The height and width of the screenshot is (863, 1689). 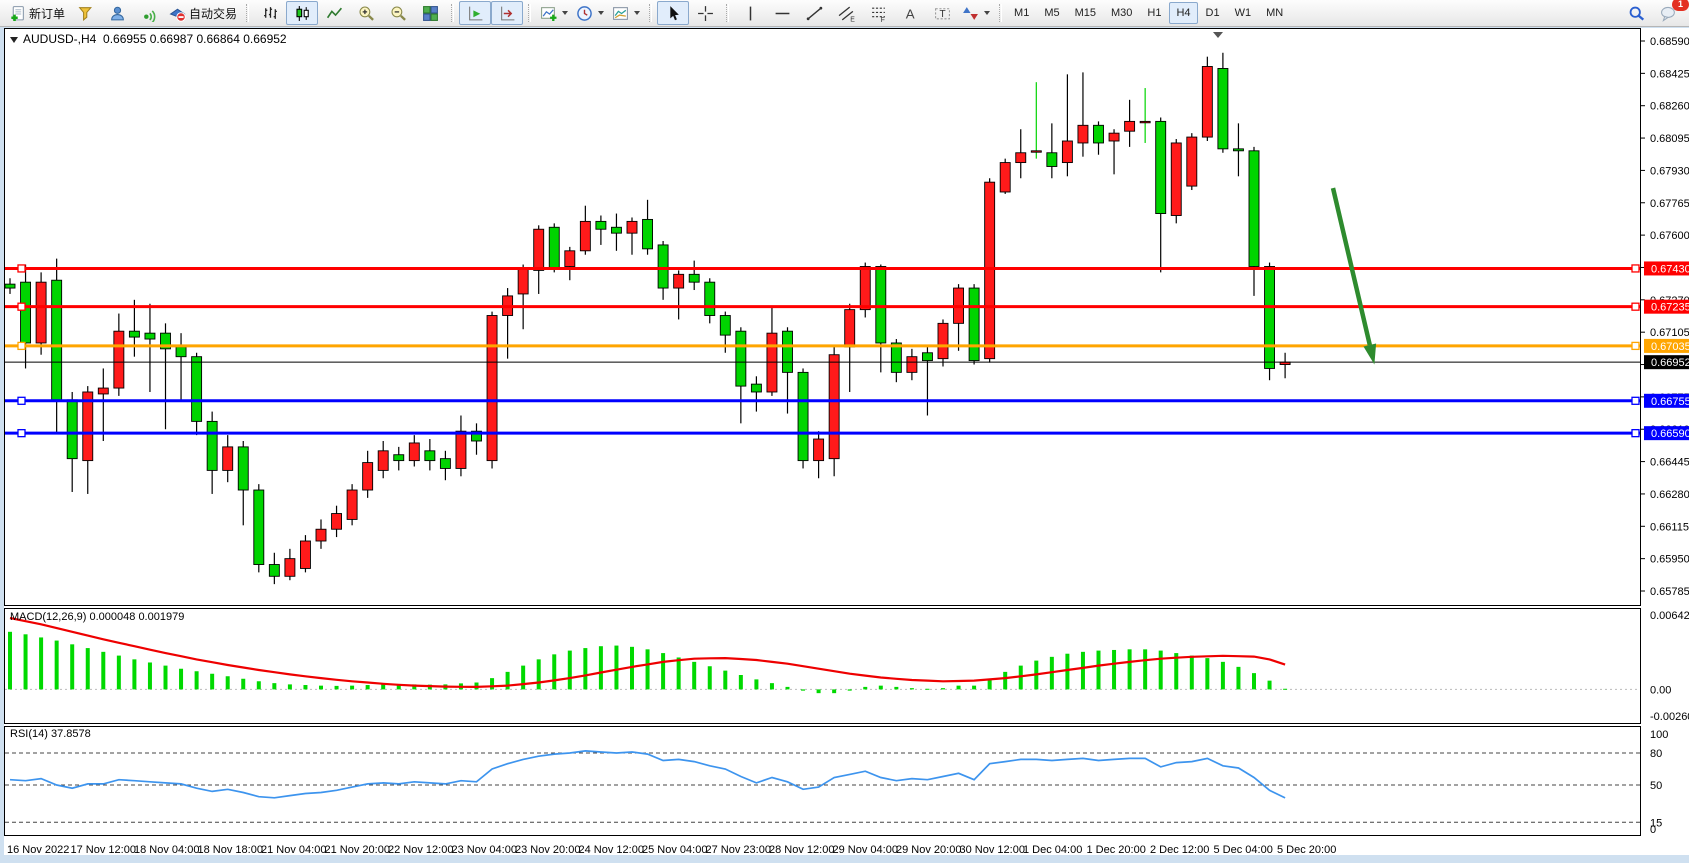 I want to click on timeframe-m30: M30, so click(x=1122, y=13).